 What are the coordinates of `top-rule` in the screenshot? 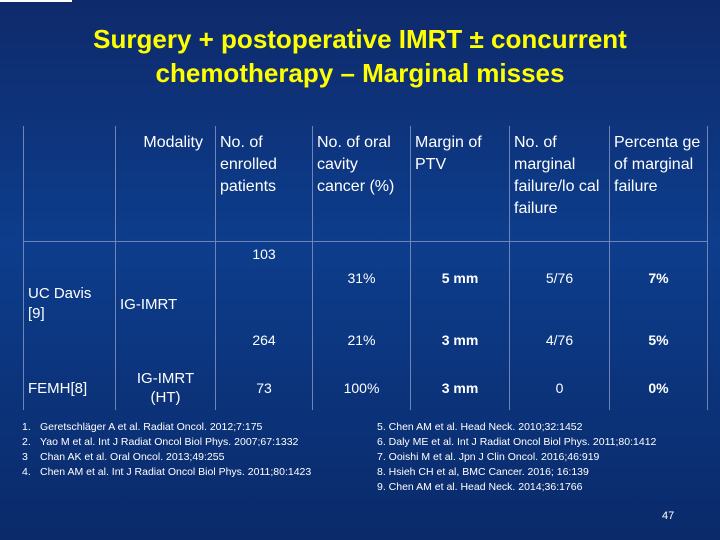 It's located at (36, 1).